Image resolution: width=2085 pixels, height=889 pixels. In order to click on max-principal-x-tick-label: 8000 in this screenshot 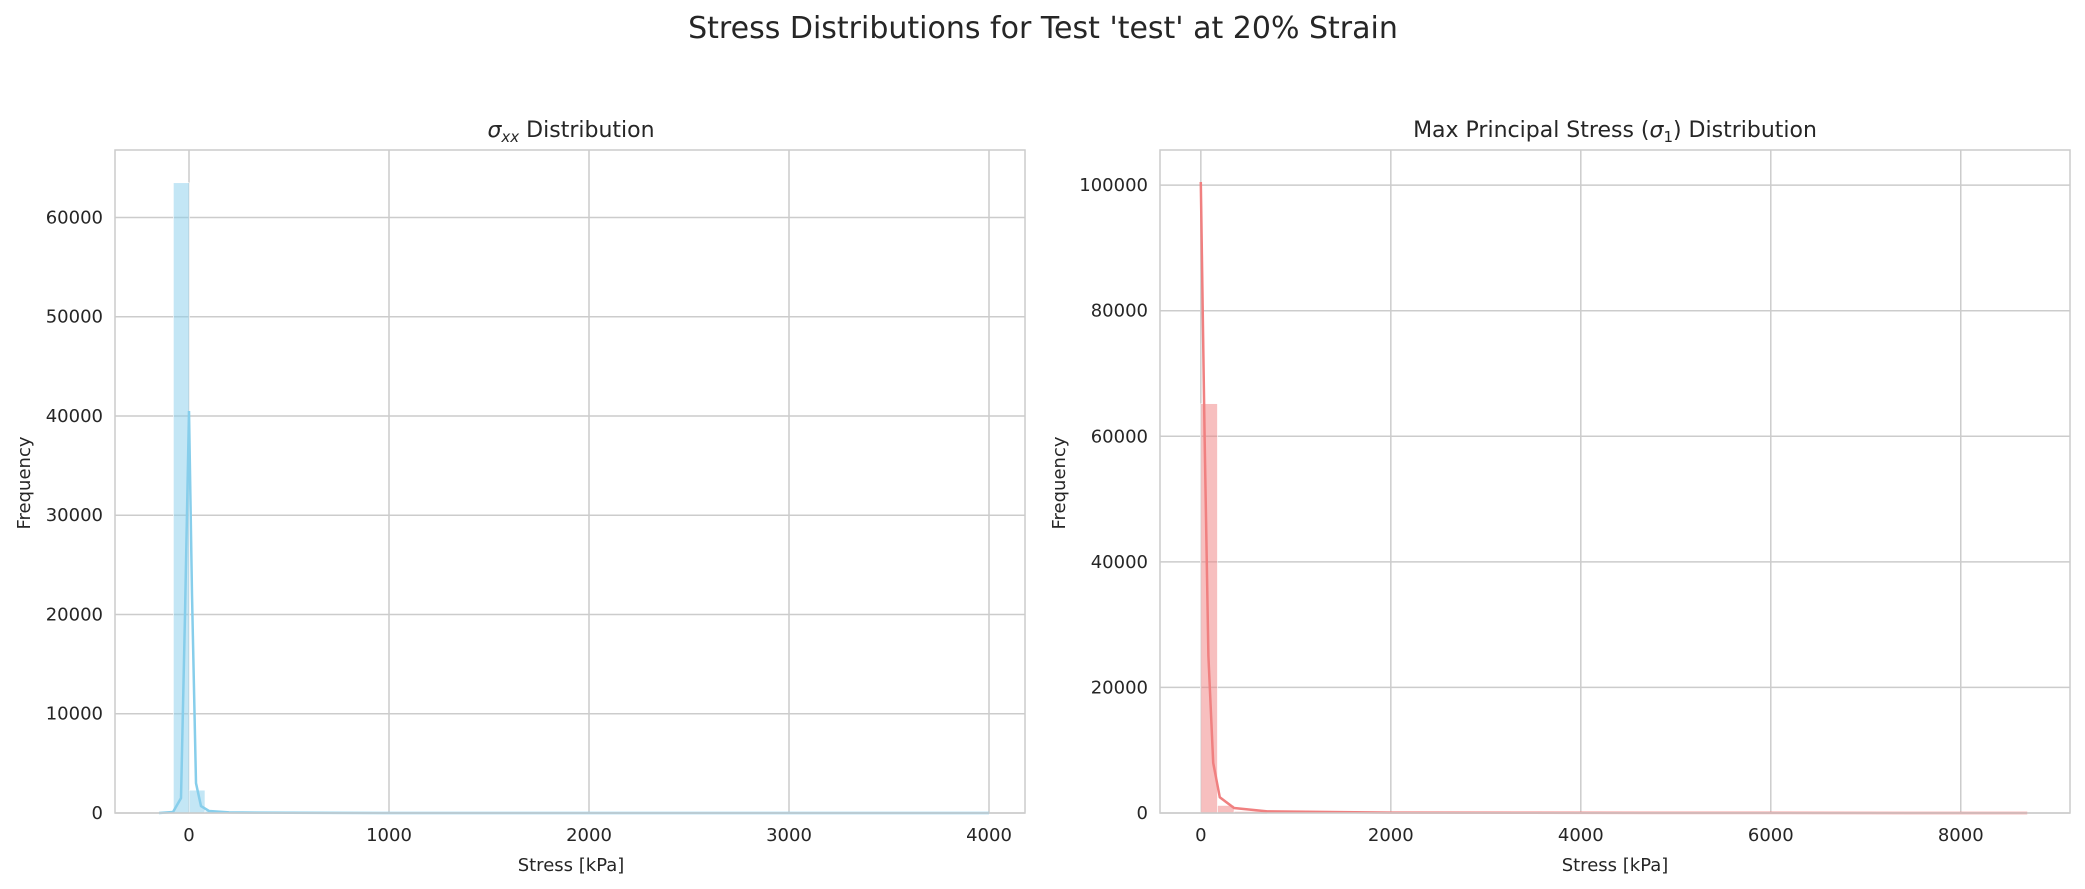, I will do `click(1961, 835)`.